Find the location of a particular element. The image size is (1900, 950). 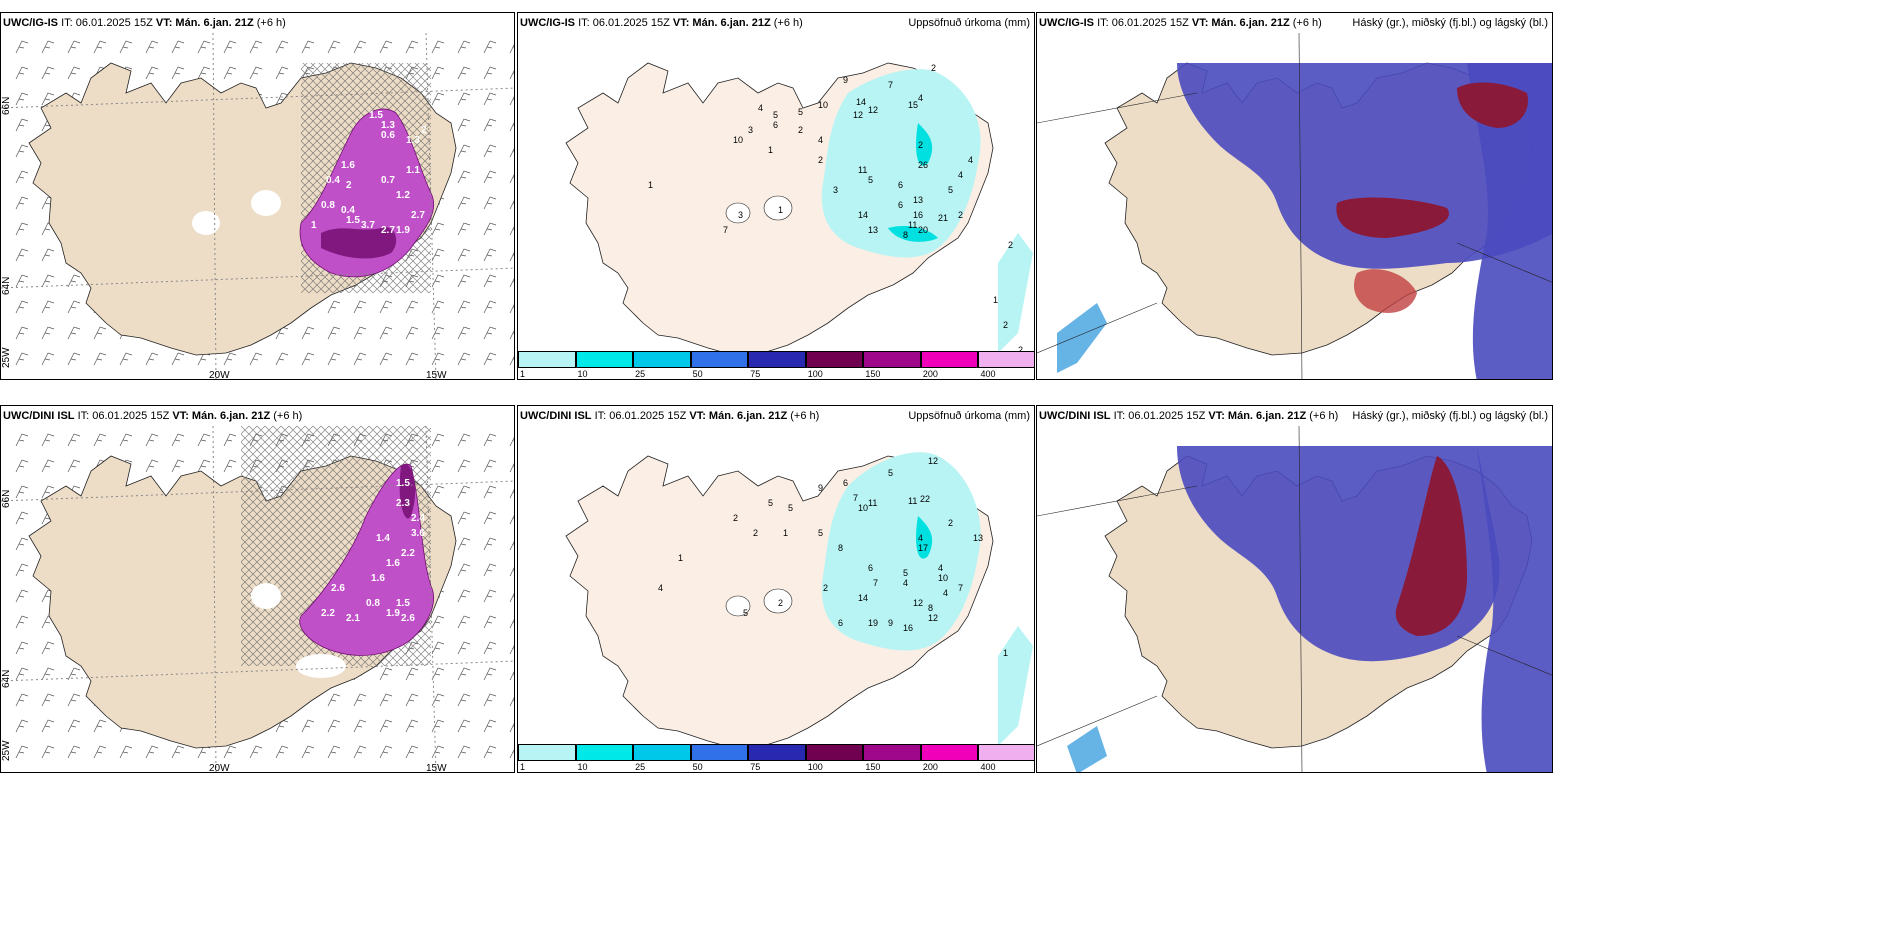

colorbar: 1 10 25 50 75 100 150 200 400 is located at coordinates (776, 758).